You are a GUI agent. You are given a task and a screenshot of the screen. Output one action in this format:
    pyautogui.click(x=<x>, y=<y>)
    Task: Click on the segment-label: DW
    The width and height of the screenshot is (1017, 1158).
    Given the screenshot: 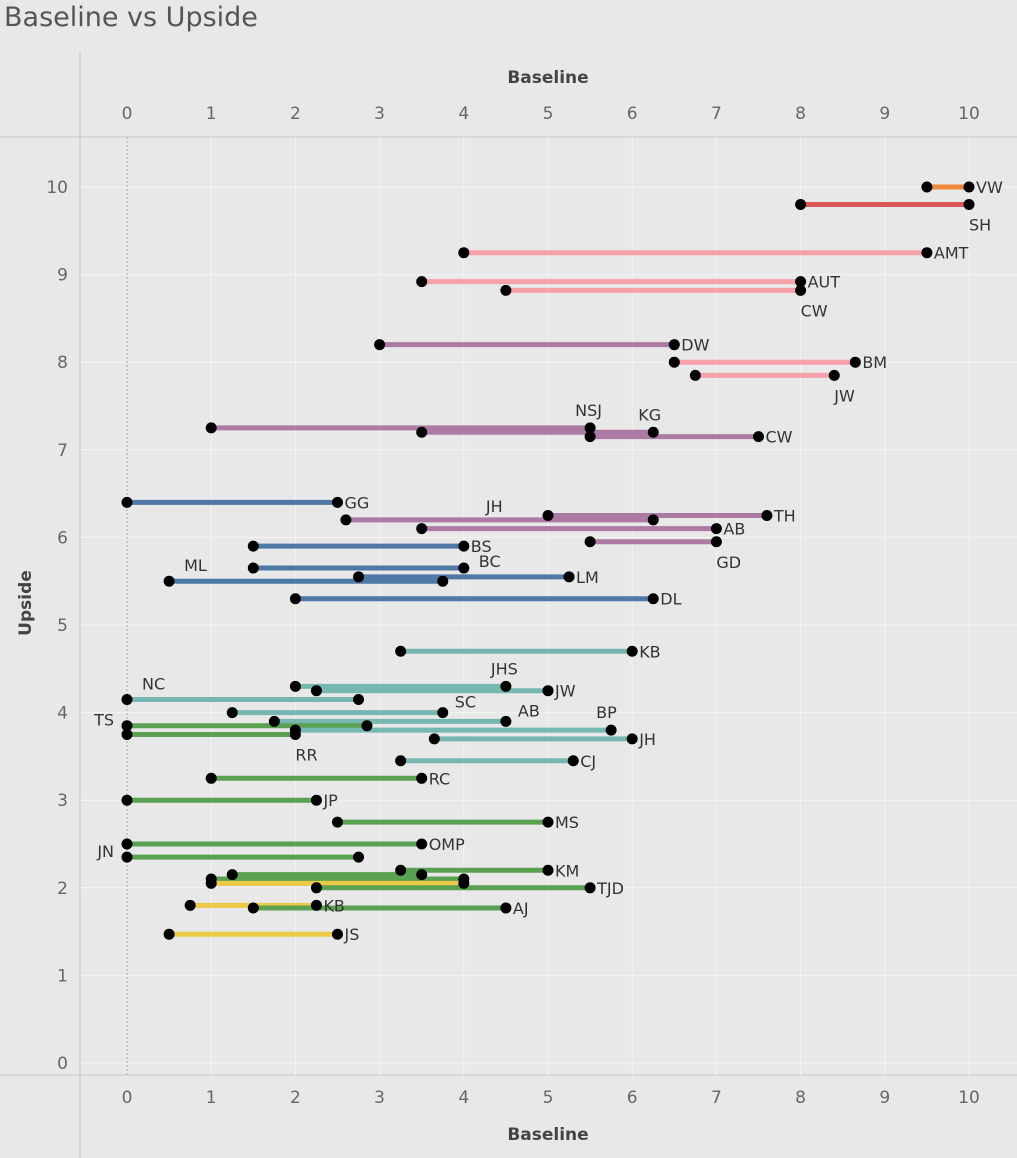 What is the action you would take?
    pyautogui.click(x=695, y=345)
    